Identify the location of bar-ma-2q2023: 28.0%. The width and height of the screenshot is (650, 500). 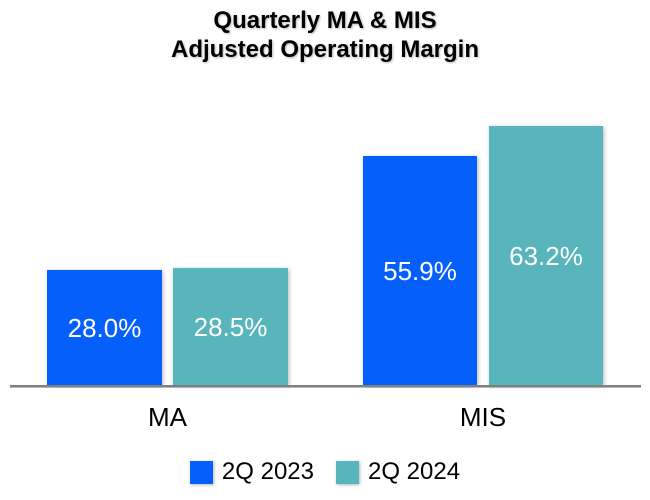
(104, 327).